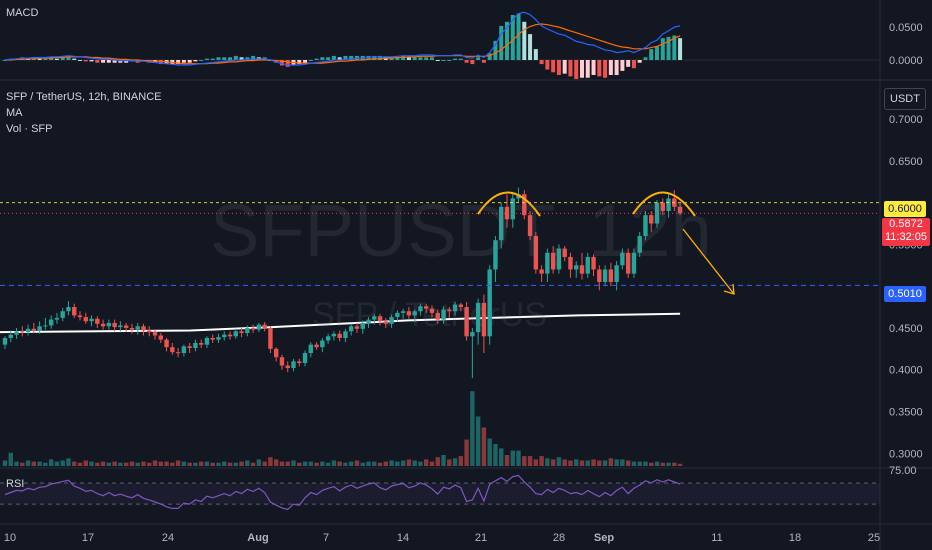 The height and width of the screenshot is (550, 932). I want to click on ma-label: MA, so click(14, 113).